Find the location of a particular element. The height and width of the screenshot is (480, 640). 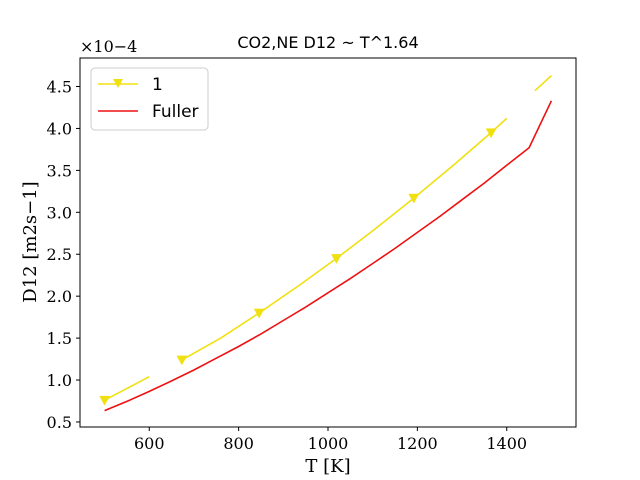

y-tick-label: 1.5 is located at coordinates (59, 338).